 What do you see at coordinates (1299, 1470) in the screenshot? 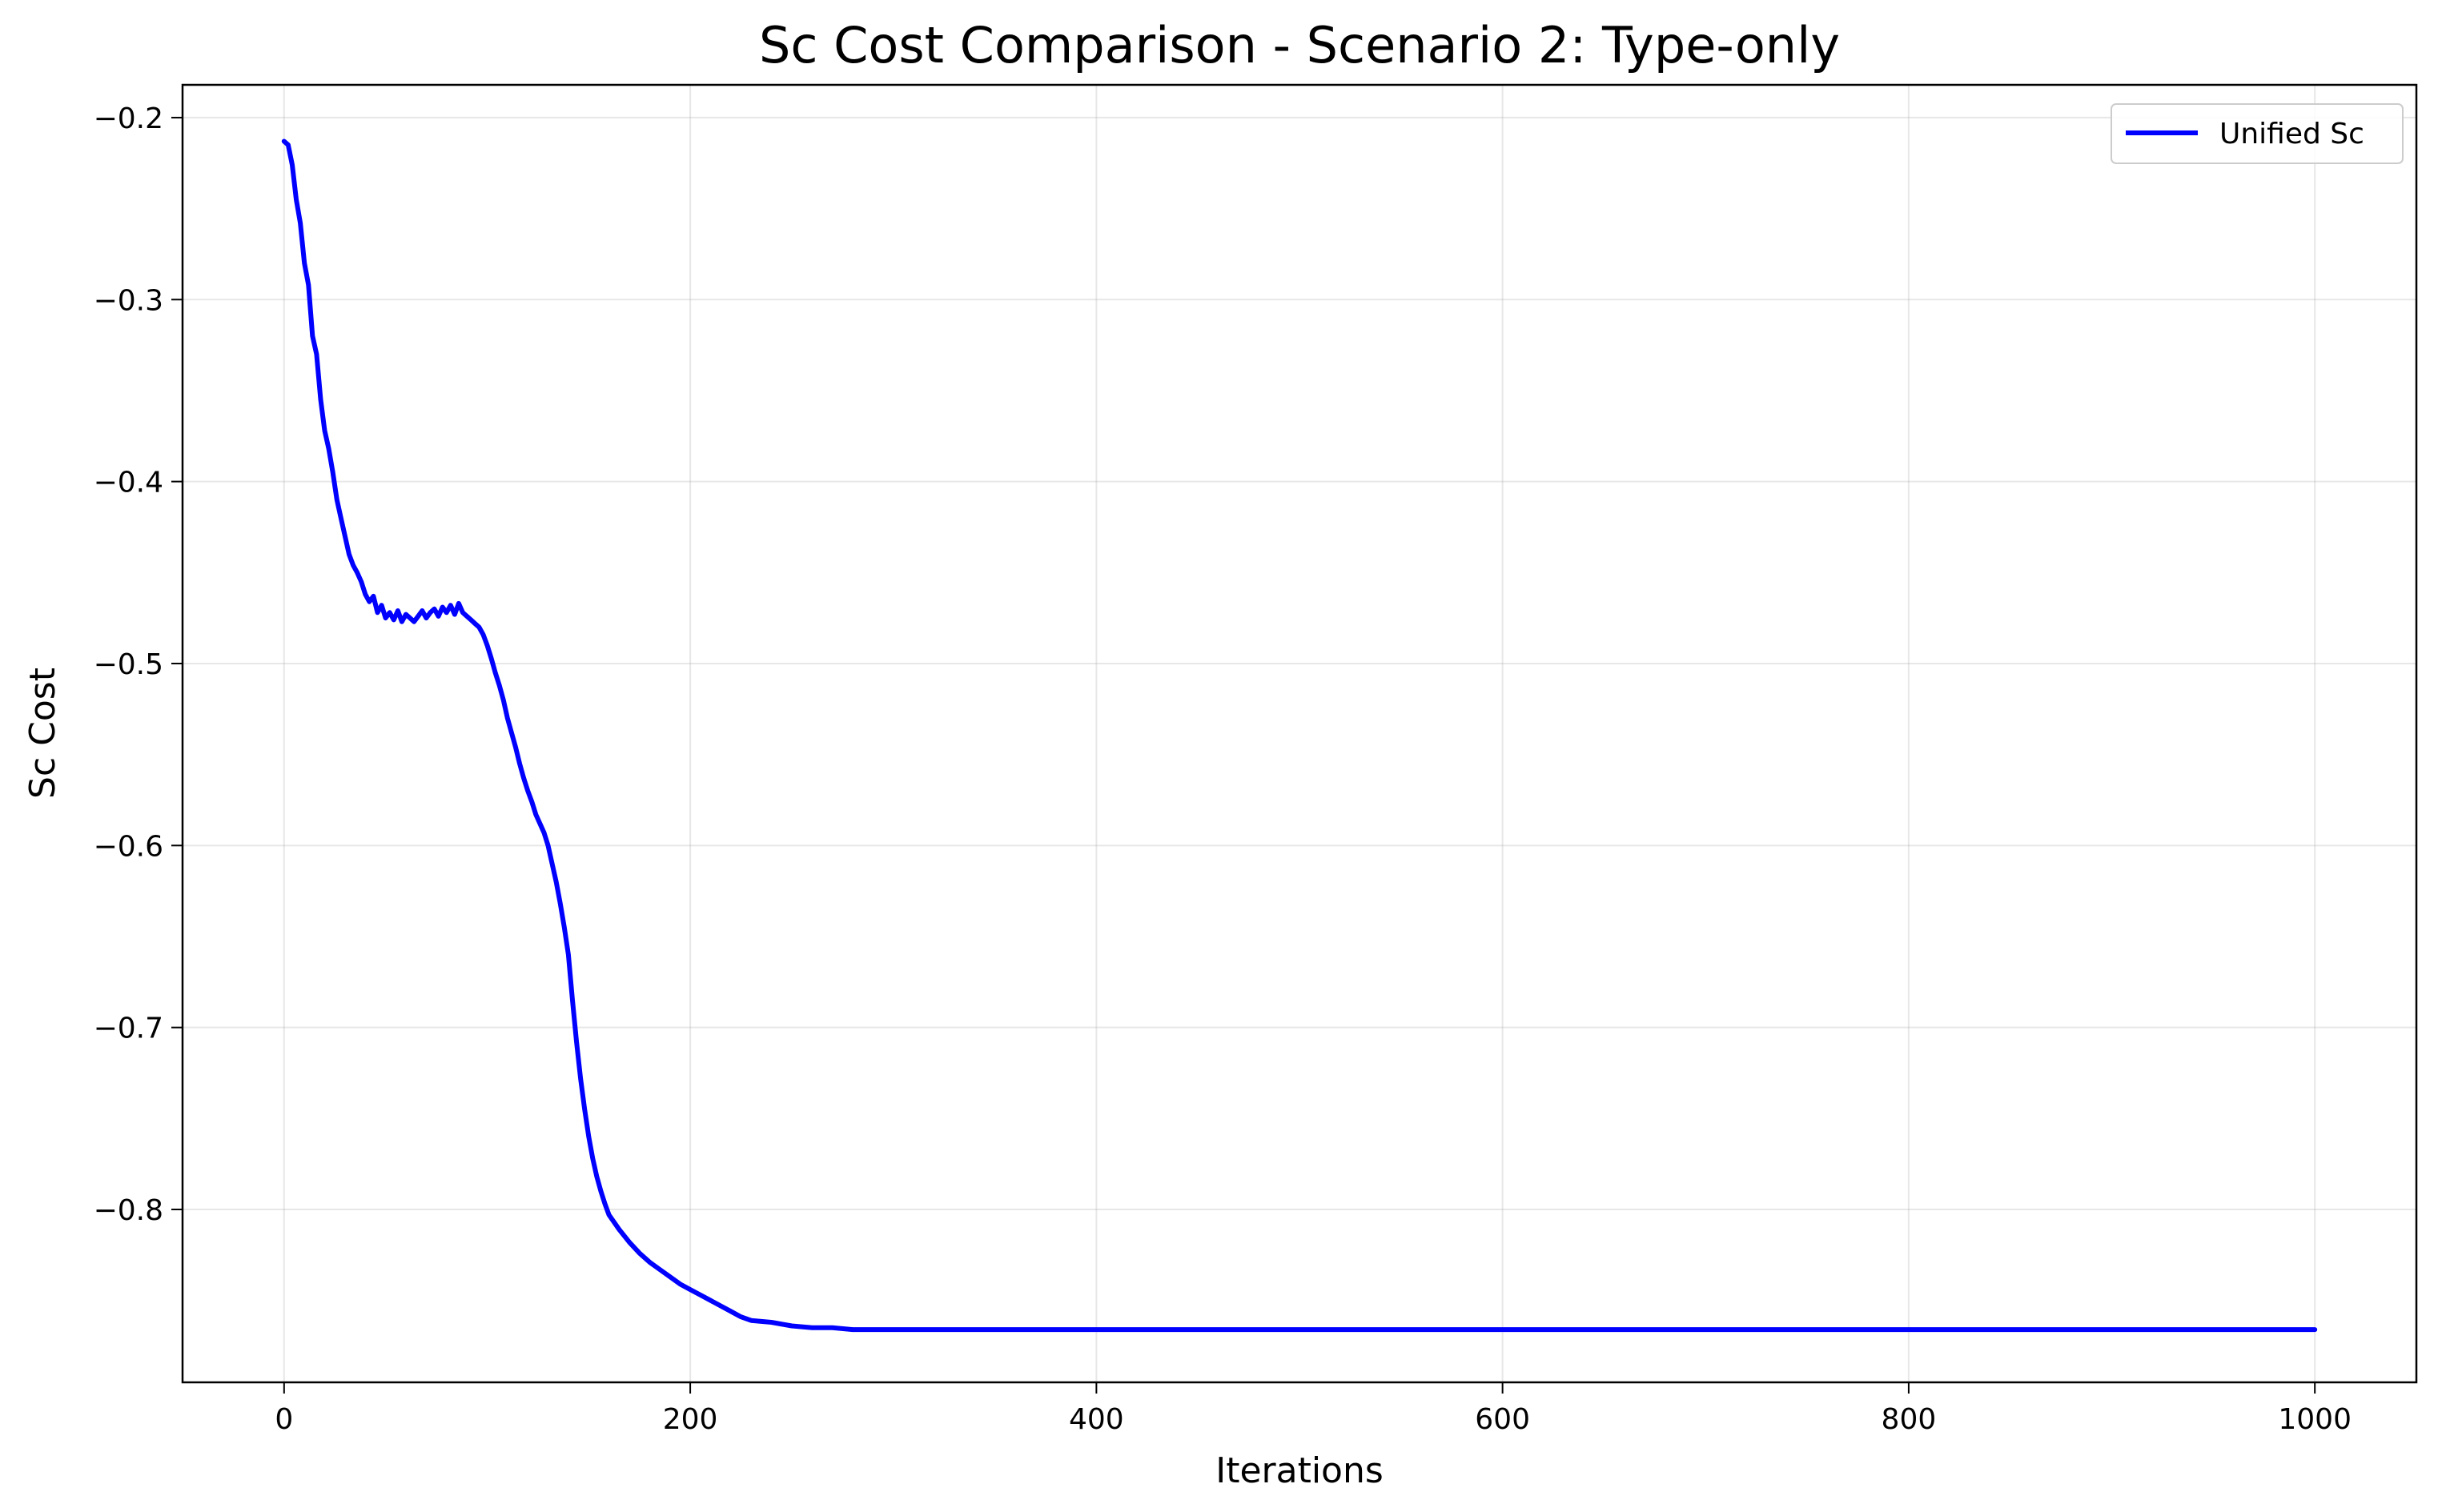
I see `x-axis-label: Iterations` at bounding box center [1299, 1470].